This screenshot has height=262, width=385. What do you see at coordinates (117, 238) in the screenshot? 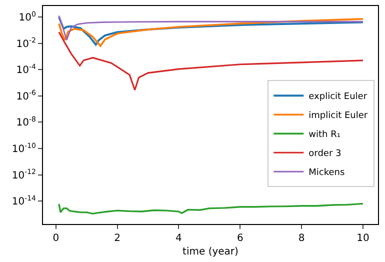
I see `x-tick-label: 2` at bounding box center [117, 238].